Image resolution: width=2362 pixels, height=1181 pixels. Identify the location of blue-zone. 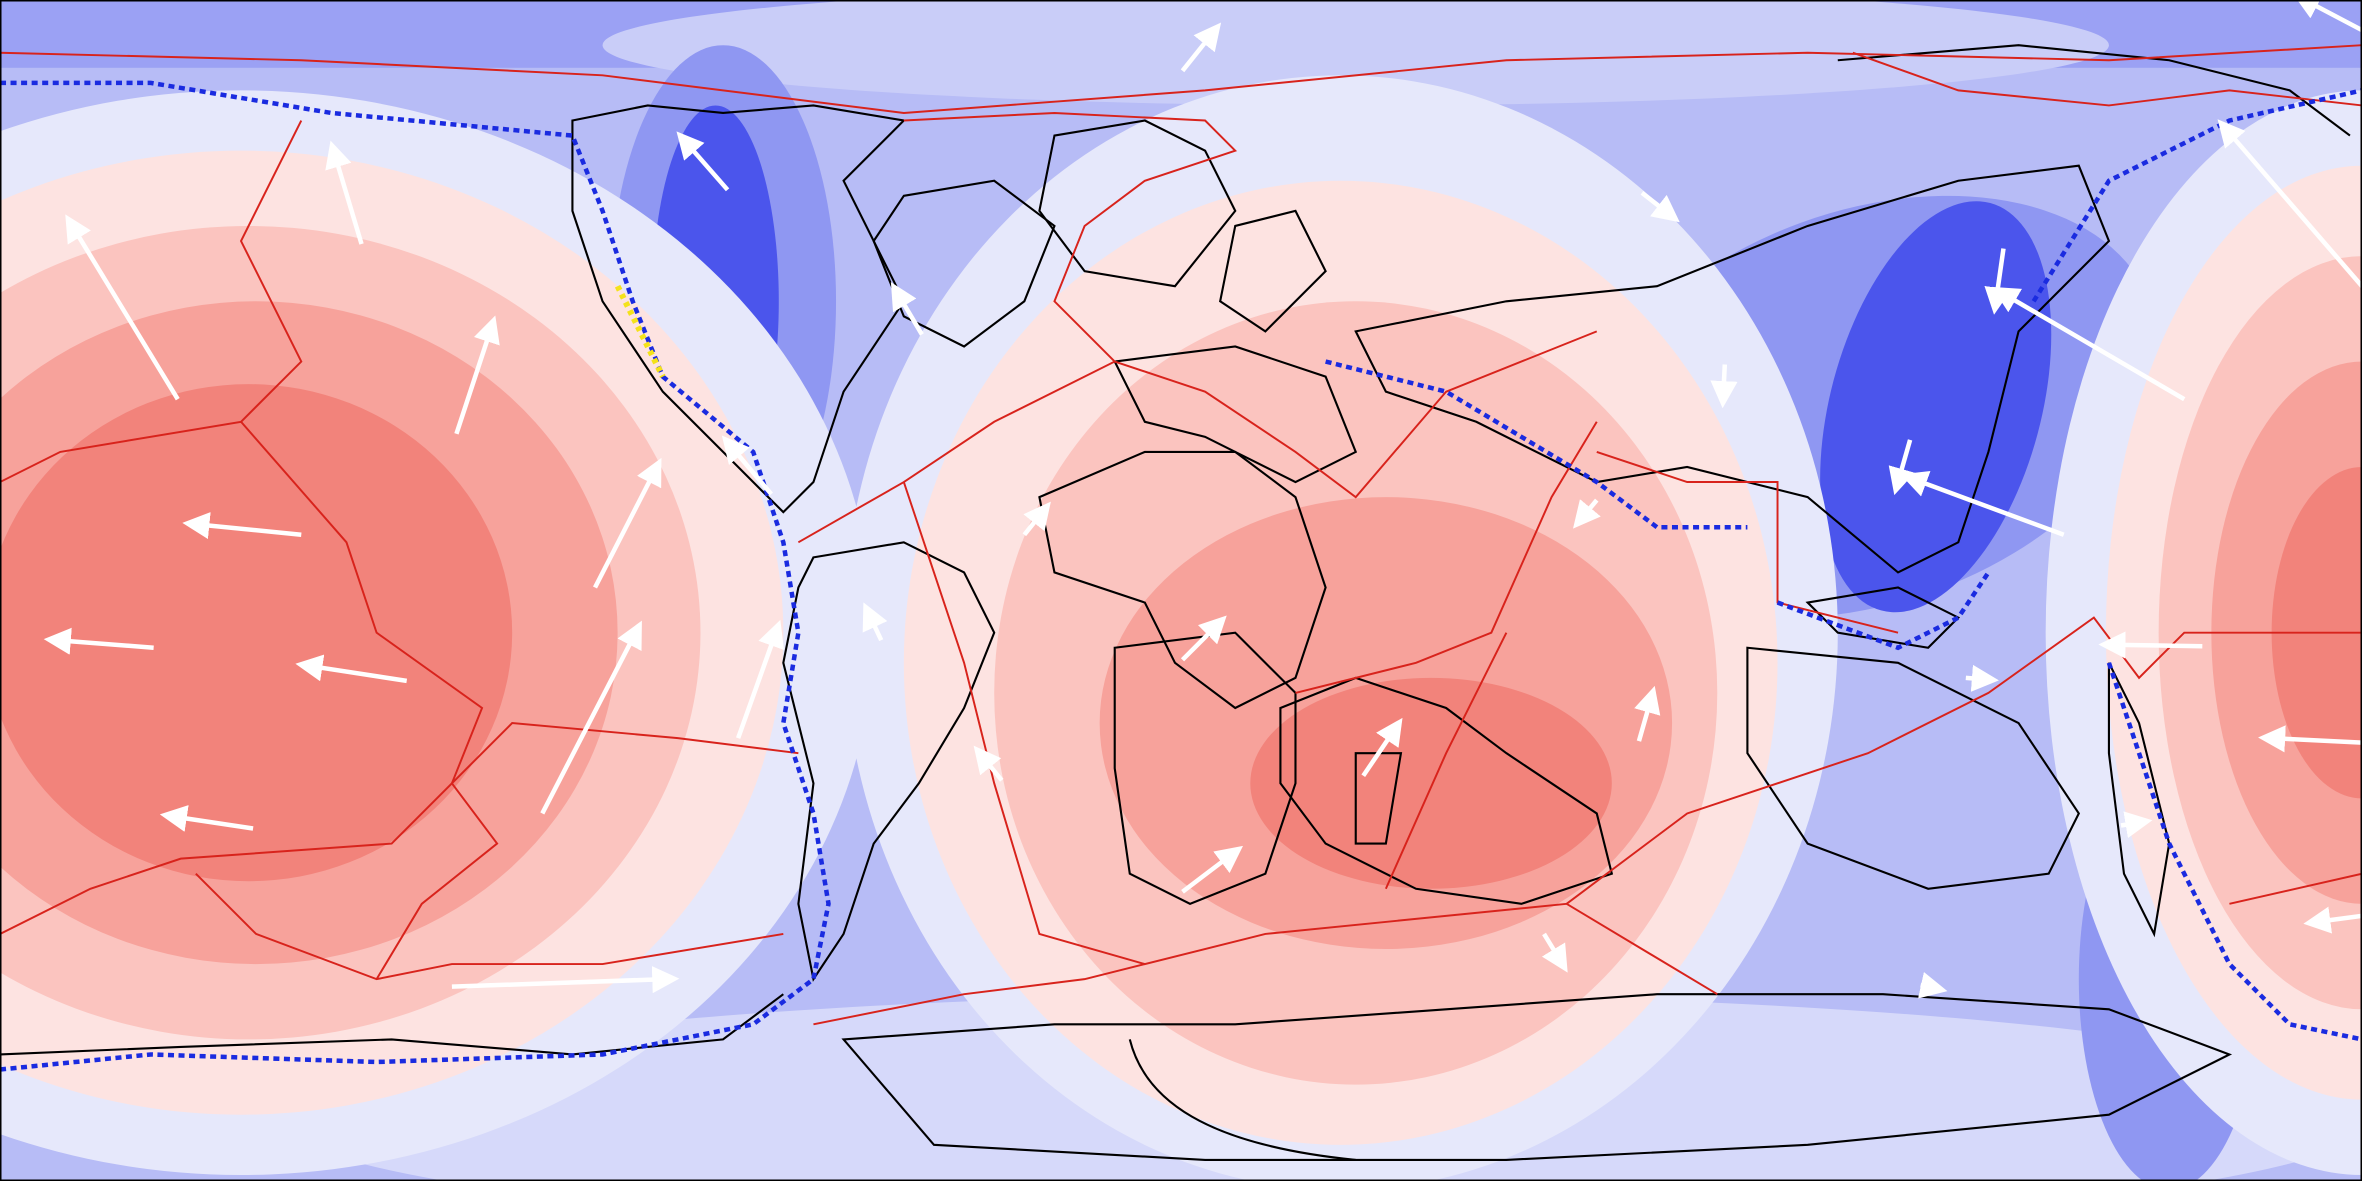
(1355, 53).